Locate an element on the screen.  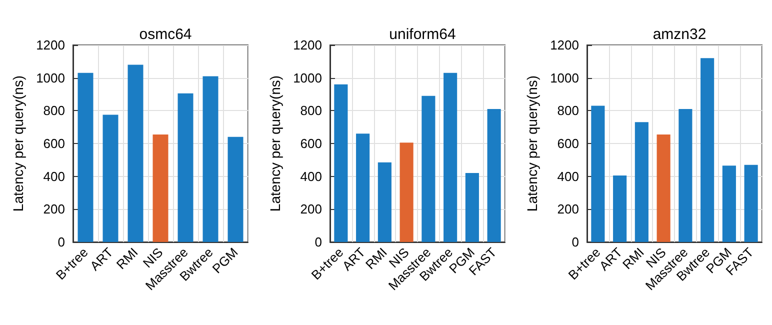
chart-title: osmc64 is located at coordinates (165, 34).